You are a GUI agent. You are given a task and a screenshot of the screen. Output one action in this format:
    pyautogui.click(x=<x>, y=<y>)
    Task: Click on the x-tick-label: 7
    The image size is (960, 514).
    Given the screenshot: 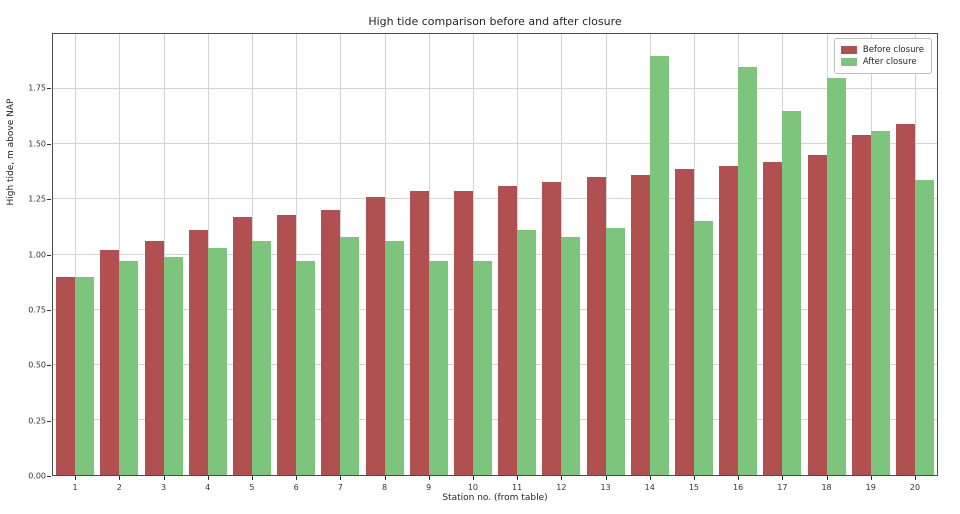 What is the action you would take?
    pyautogui.click(x=340, y=487)
    